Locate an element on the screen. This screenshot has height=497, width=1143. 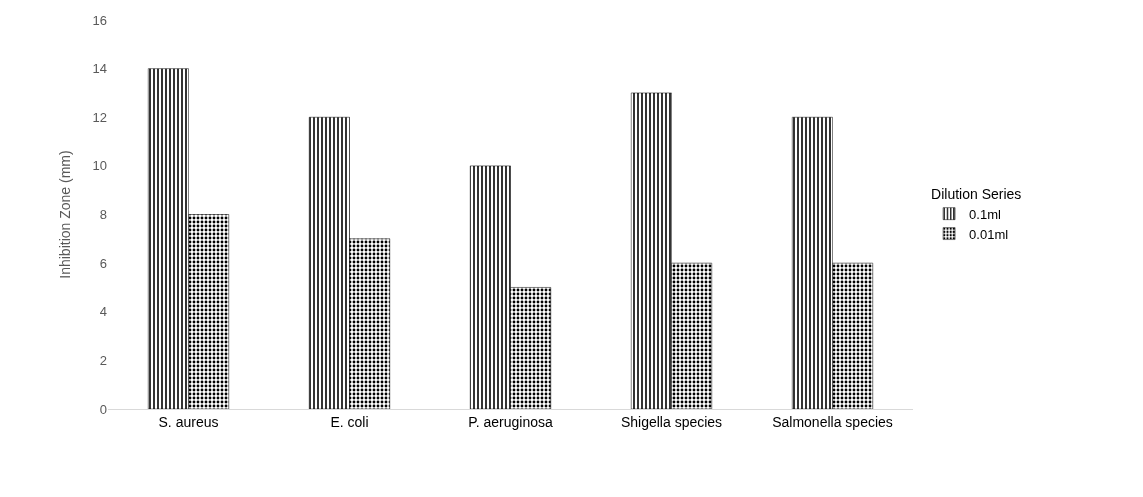
y-tick-label: 8 is located at coordinates (103, 215).